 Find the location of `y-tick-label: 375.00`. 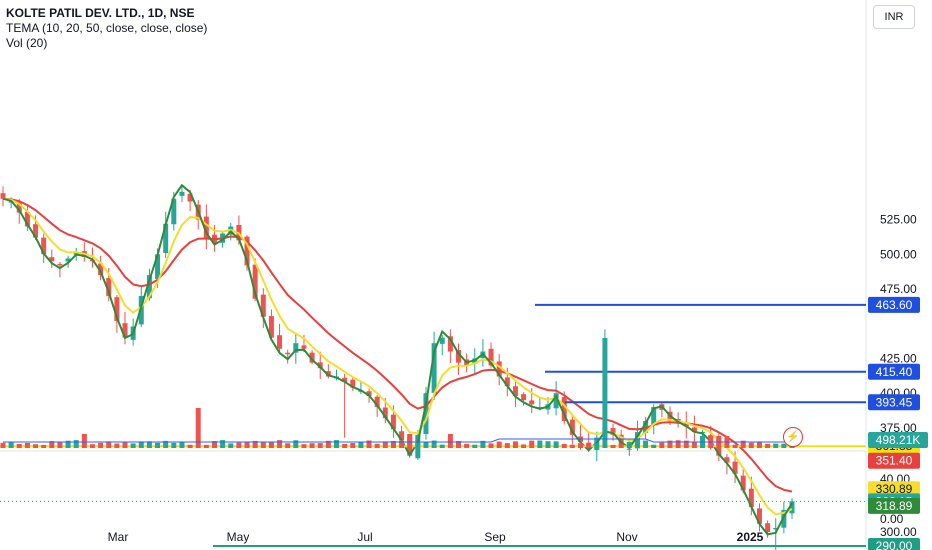

y-tick-label: 375.00 is located at coordinates (898, 428).